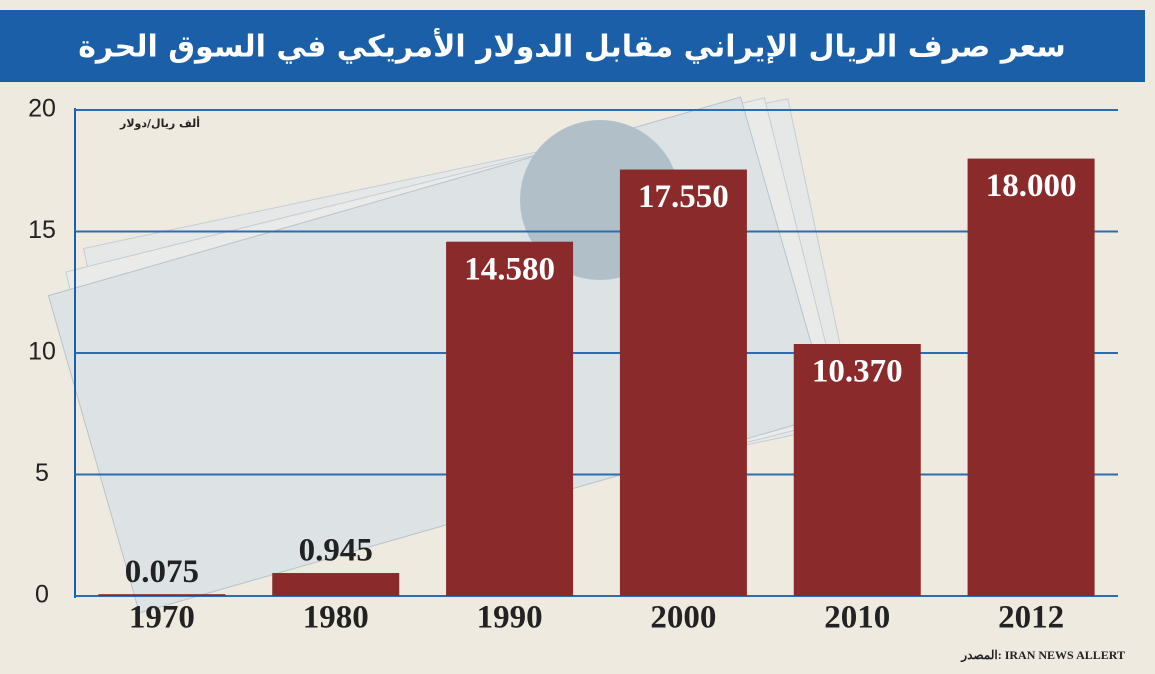 The height and width of the screenshot is (674, 1155). Describe the element at coordinates (510, 618) in the screenshot. I see `x-tick-label: 1990` at that location.